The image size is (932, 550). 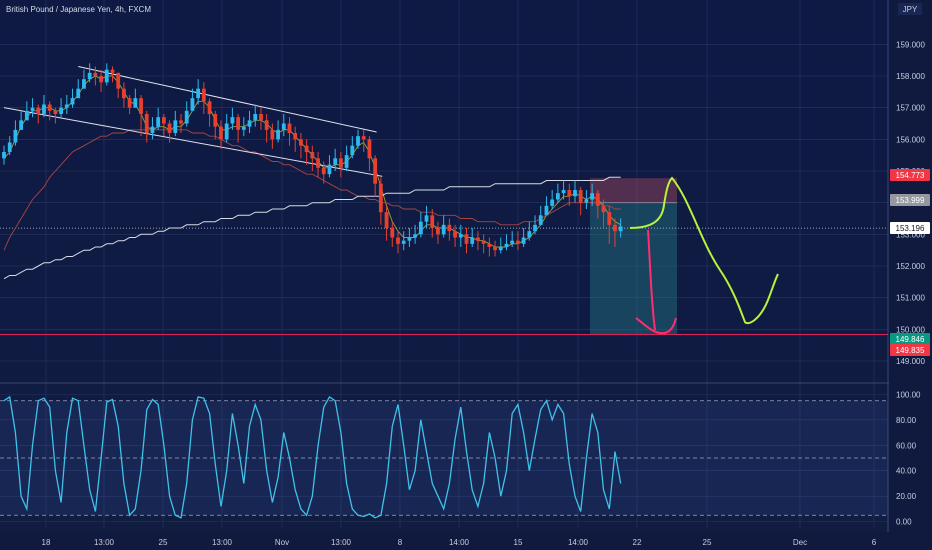 What do you see at coordinates (910, 139) in the screenshot?
I see `price-tick-label-7: 156.000` at bounding box center [910, 139].